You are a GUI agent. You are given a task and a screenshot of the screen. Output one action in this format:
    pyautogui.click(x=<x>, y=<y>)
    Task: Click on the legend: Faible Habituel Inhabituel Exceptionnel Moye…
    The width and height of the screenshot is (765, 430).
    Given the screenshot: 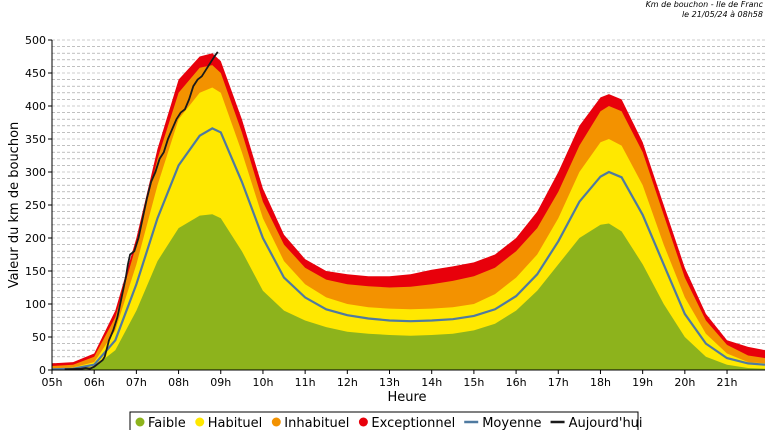 What is the action you would take?
    pyautogui.click(x=386, y=420)
    